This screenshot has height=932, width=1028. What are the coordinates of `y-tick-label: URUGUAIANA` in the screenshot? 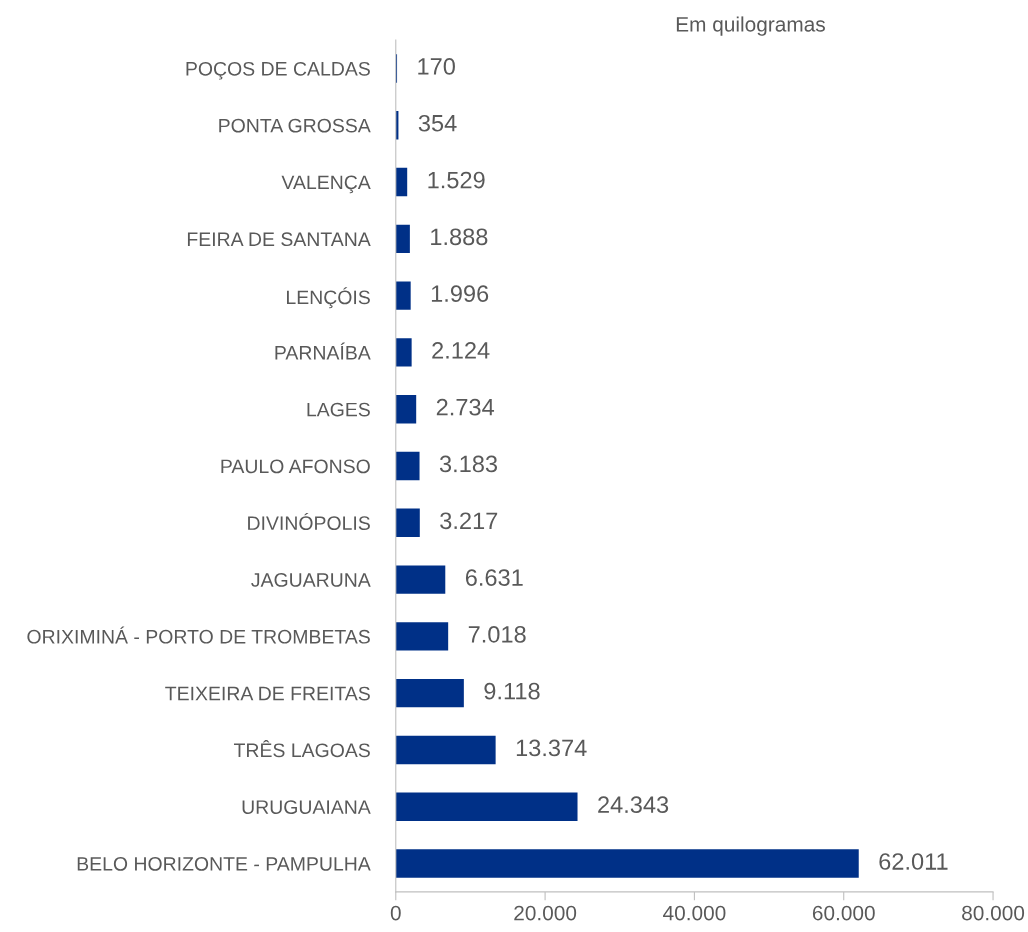 It's located at (306, 807).